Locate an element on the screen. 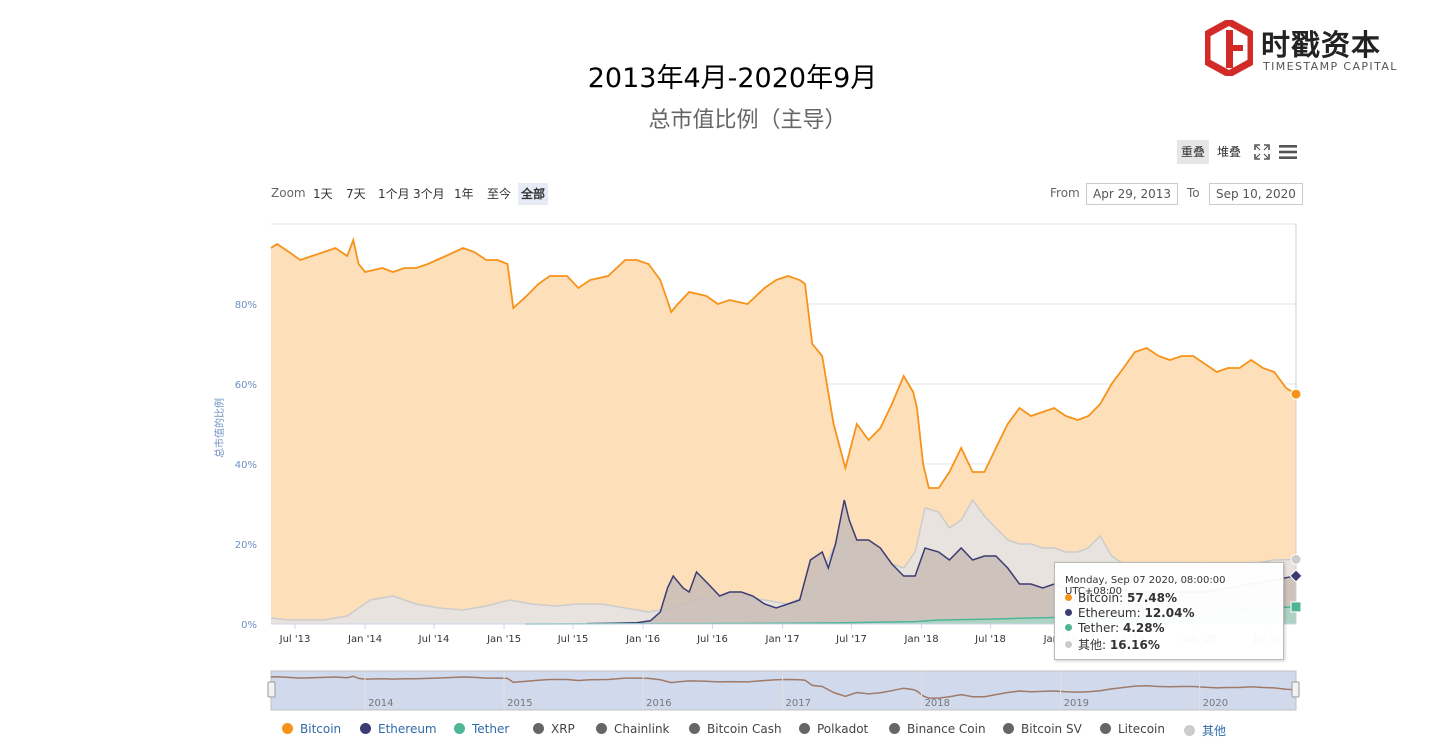 The width and height of the screenshot is (1440, 750). legend-label-litecoin: Litecoin is located at coordinates (1141, 729).